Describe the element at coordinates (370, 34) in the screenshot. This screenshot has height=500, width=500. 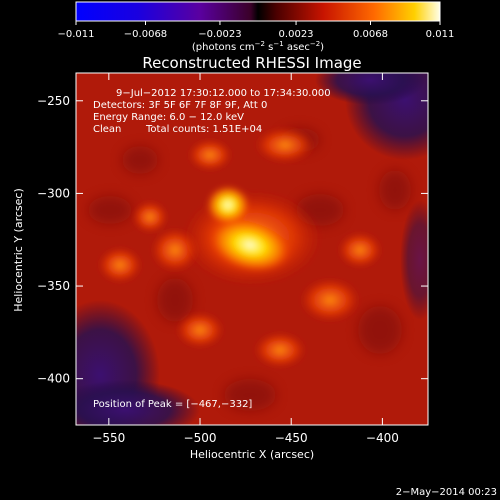
I see `colorbar-tick-label: 0.0068` at that location.